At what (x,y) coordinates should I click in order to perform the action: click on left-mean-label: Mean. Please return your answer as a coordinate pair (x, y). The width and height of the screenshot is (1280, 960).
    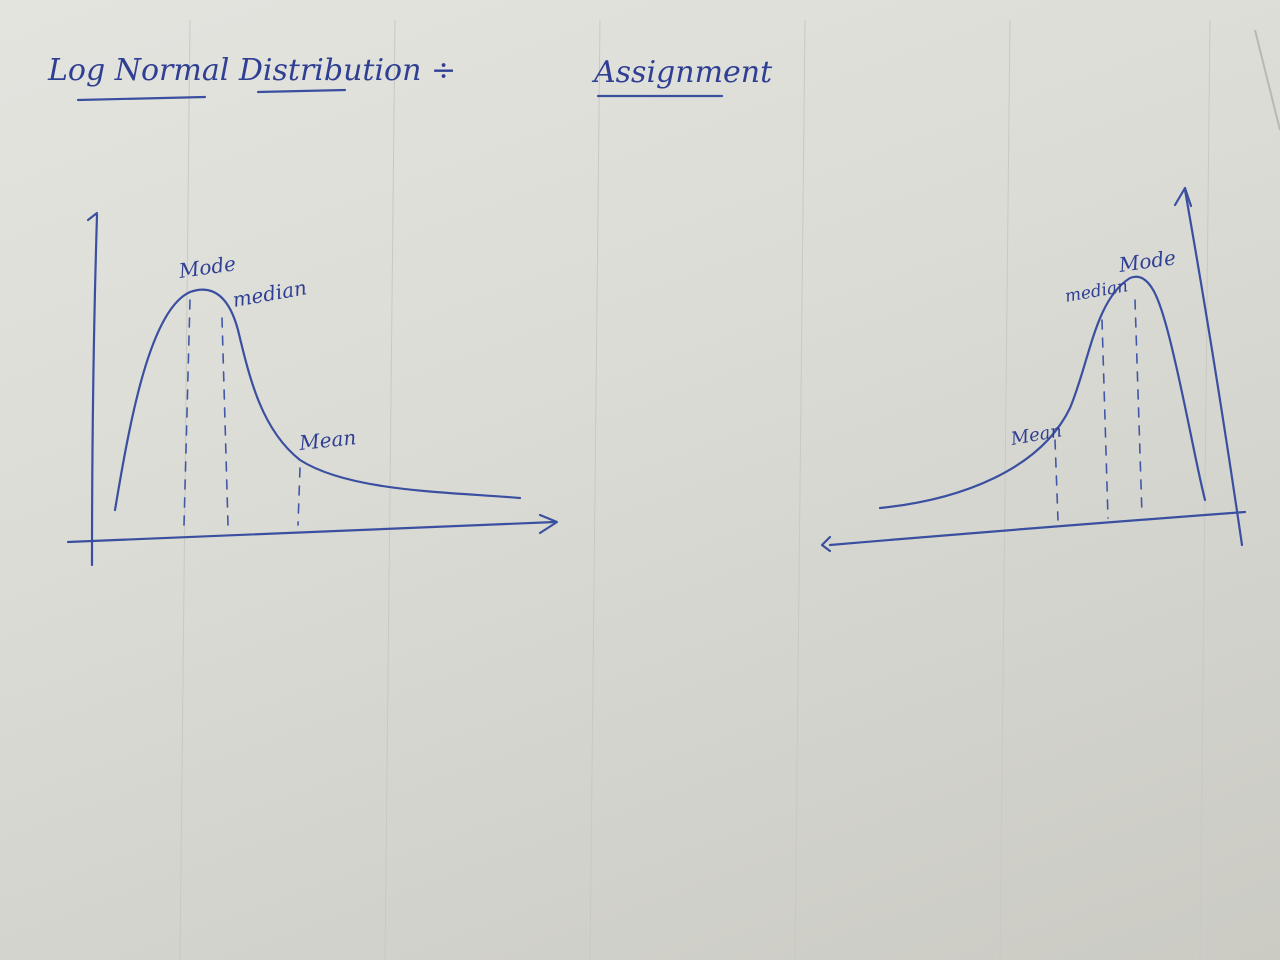
    Looking at the image, I should click on (327, 440).